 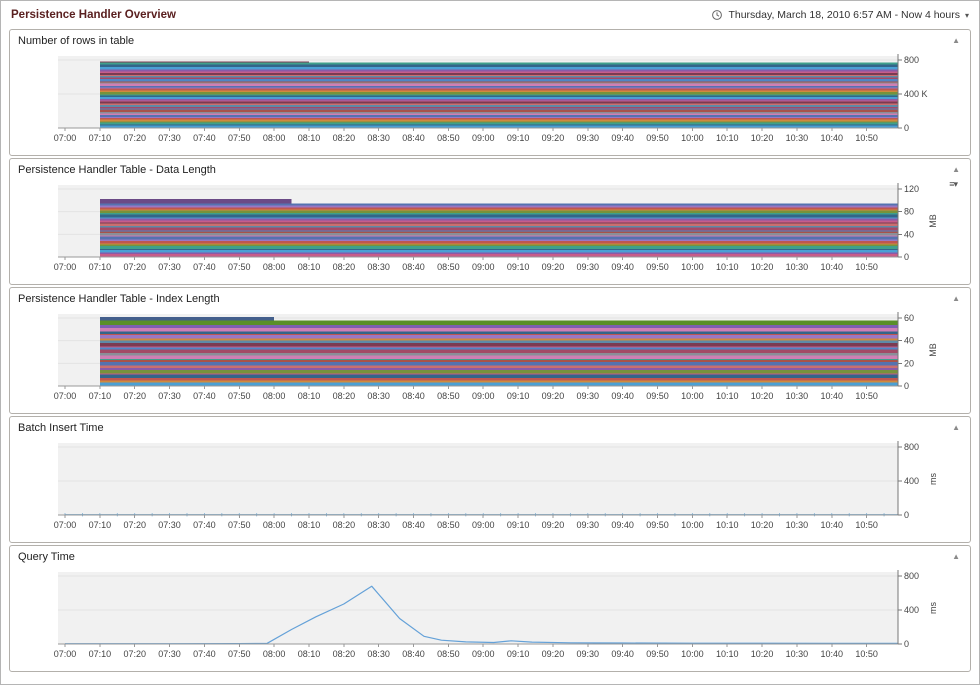 What do you see at coordinates (378, 138) in the screenshot?
I see `svg-text: 08:30` at bounding box center [378, 138].